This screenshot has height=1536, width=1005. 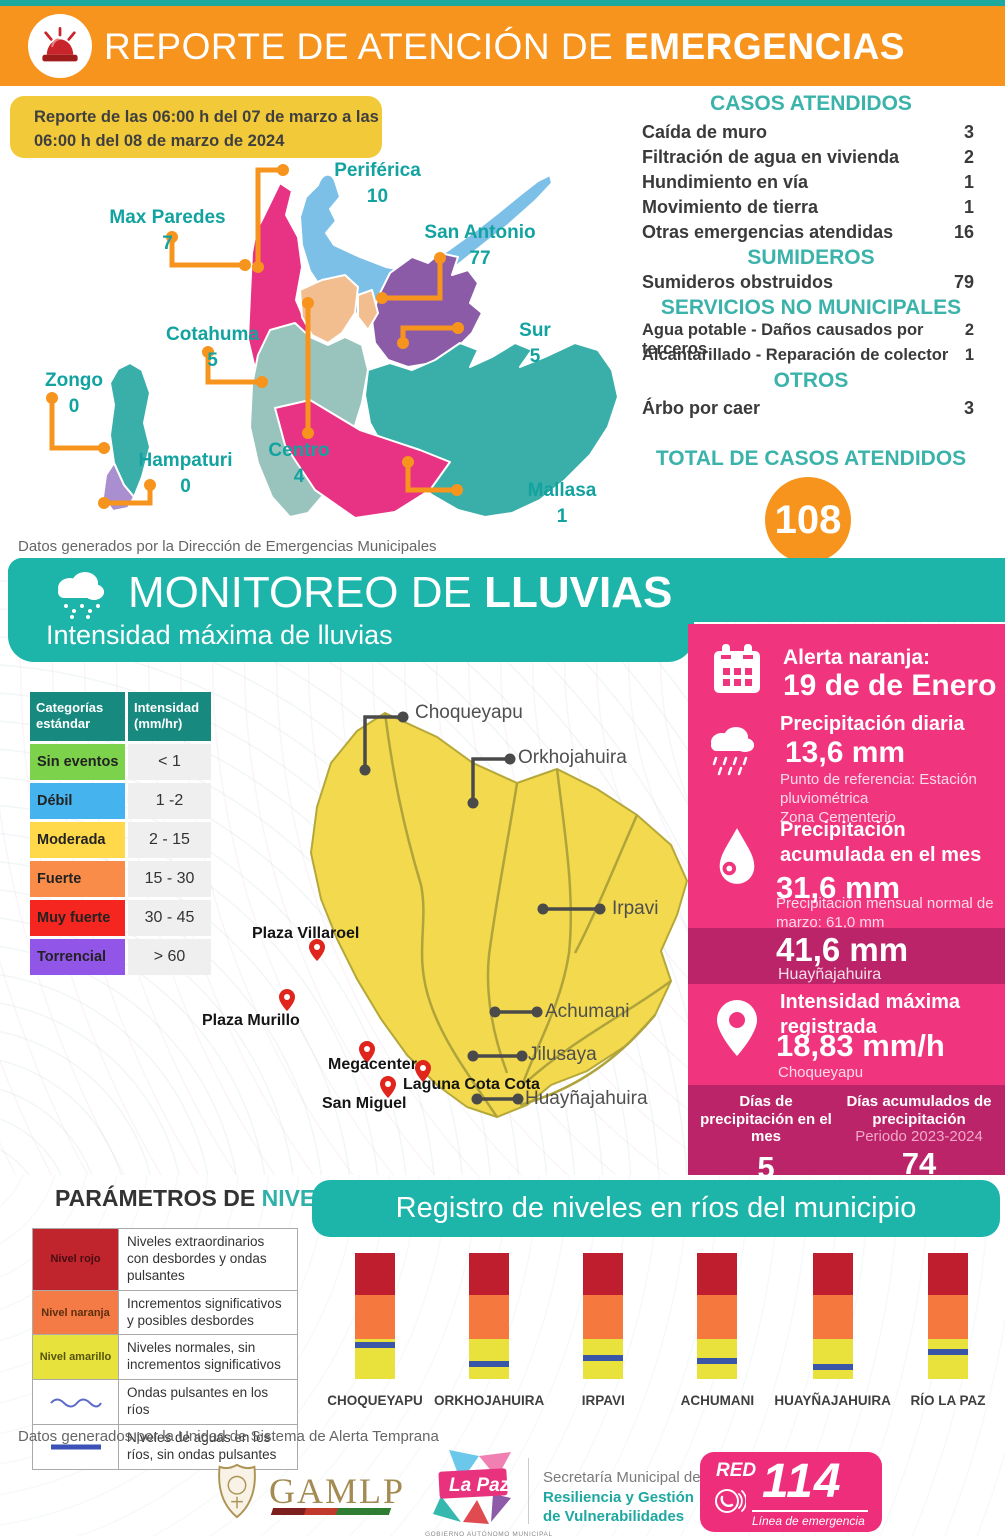 I want to click on rain-cloud-icon, so click(x=732, y=751).